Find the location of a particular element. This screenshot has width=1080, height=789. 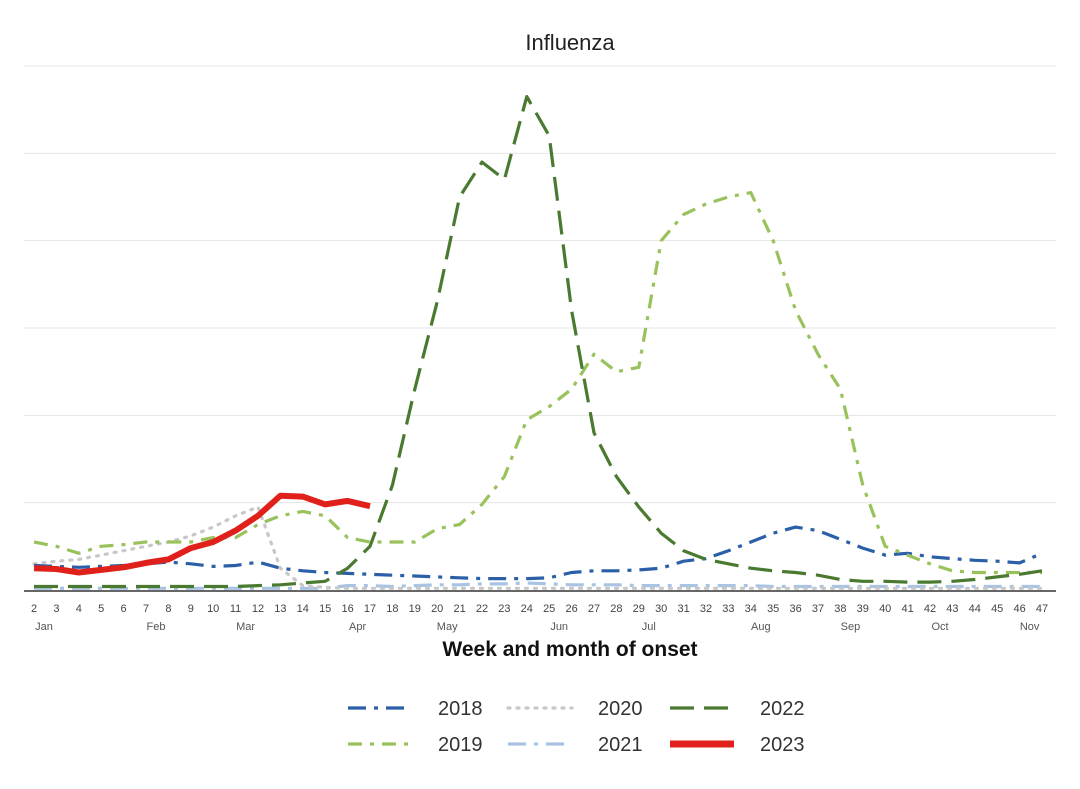

x-tick-label: 39 is located at coordinates (863, 609).